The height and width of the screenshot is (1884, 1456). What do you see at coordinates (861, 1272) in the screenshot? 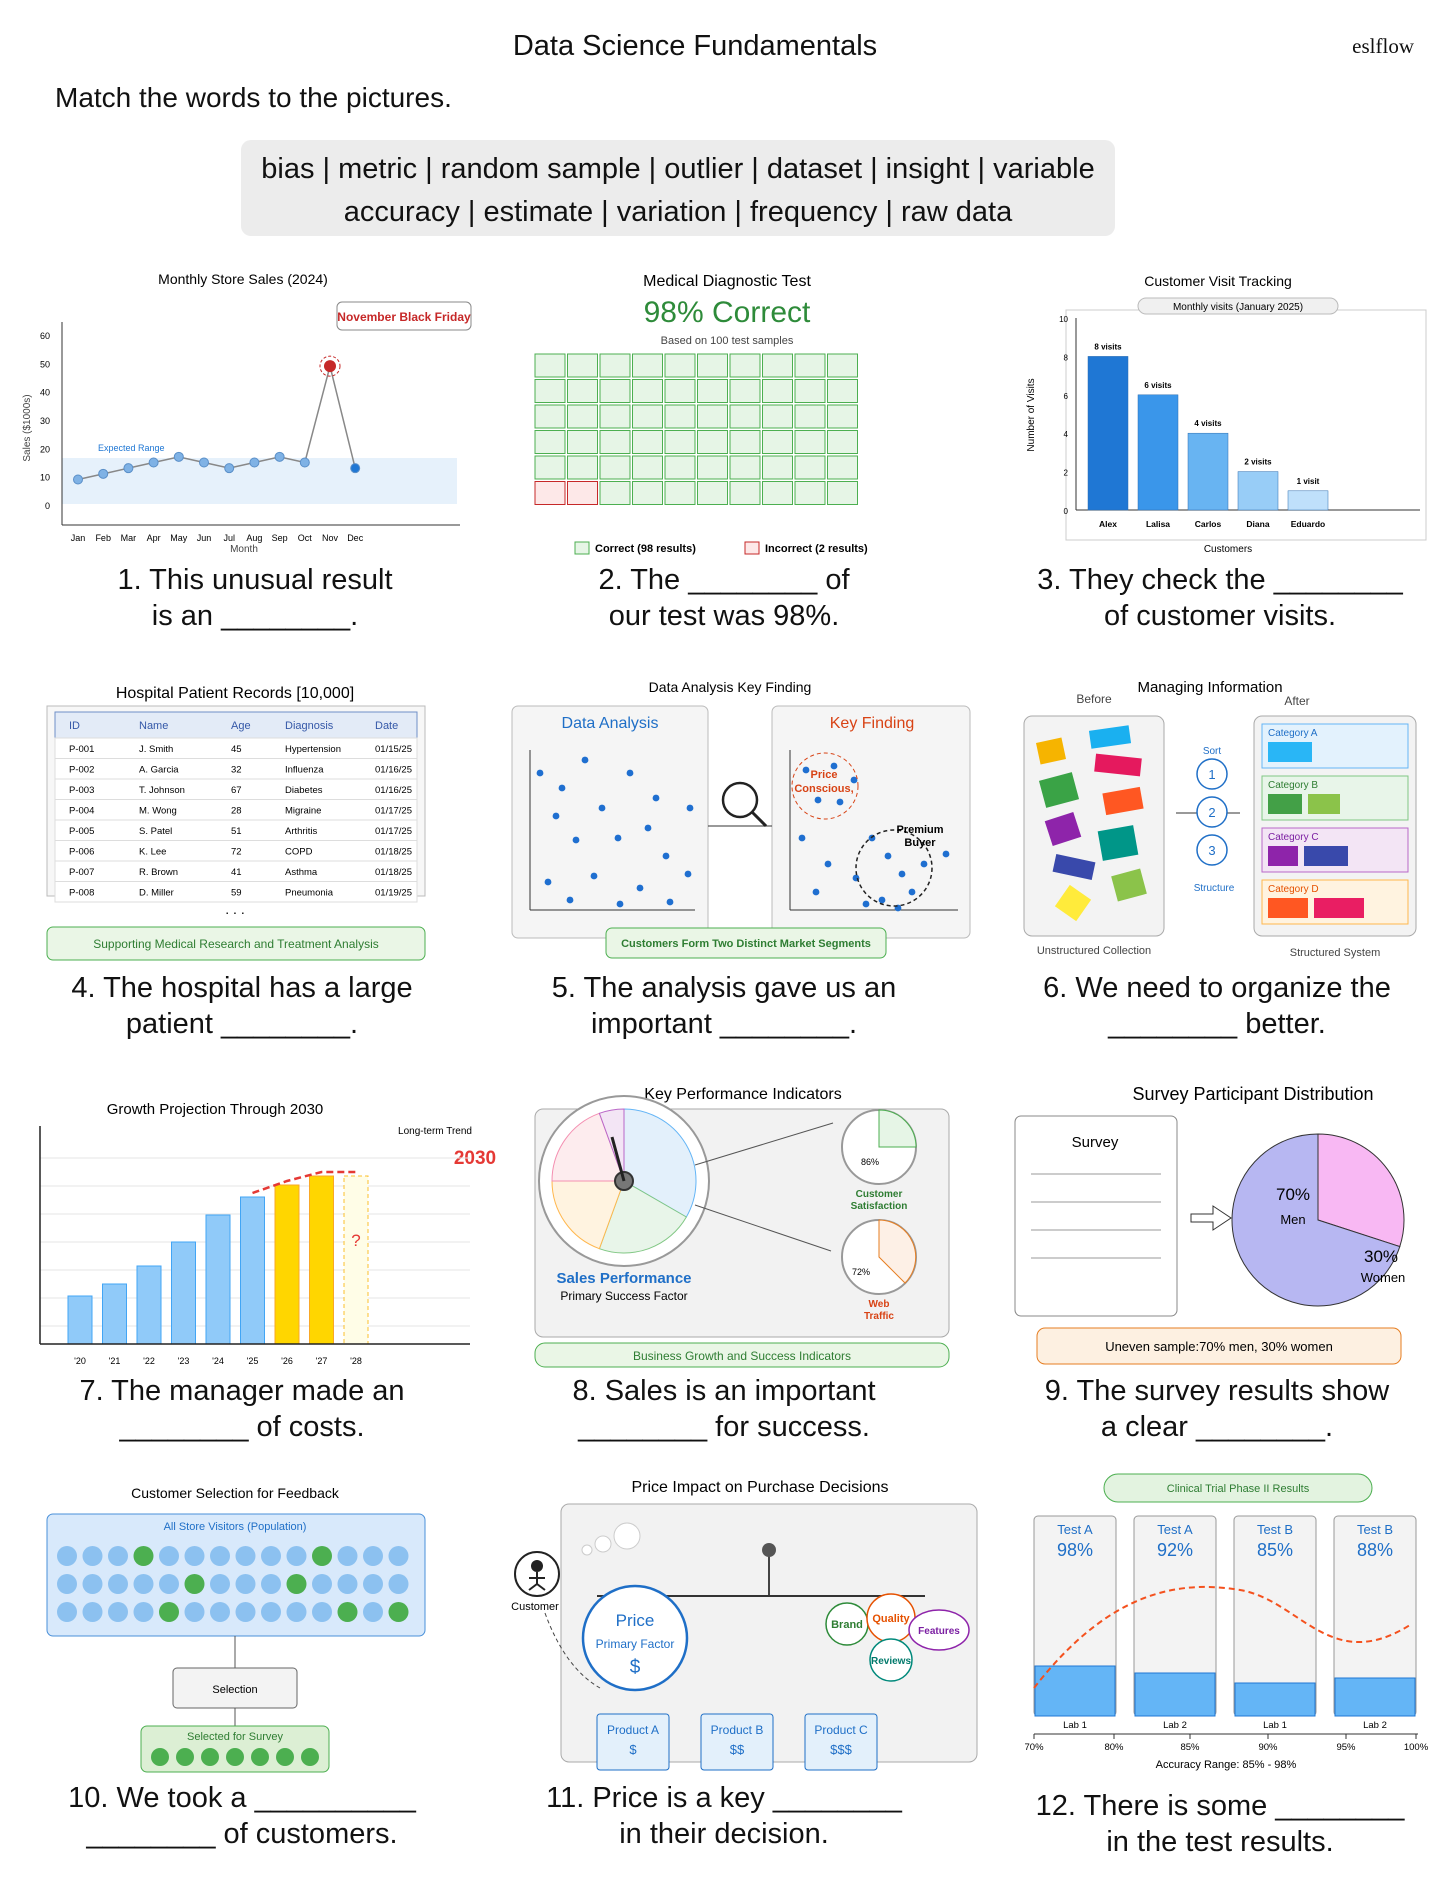
I see `kpi-2-value: 72%` at bounding box center [861, 1272].